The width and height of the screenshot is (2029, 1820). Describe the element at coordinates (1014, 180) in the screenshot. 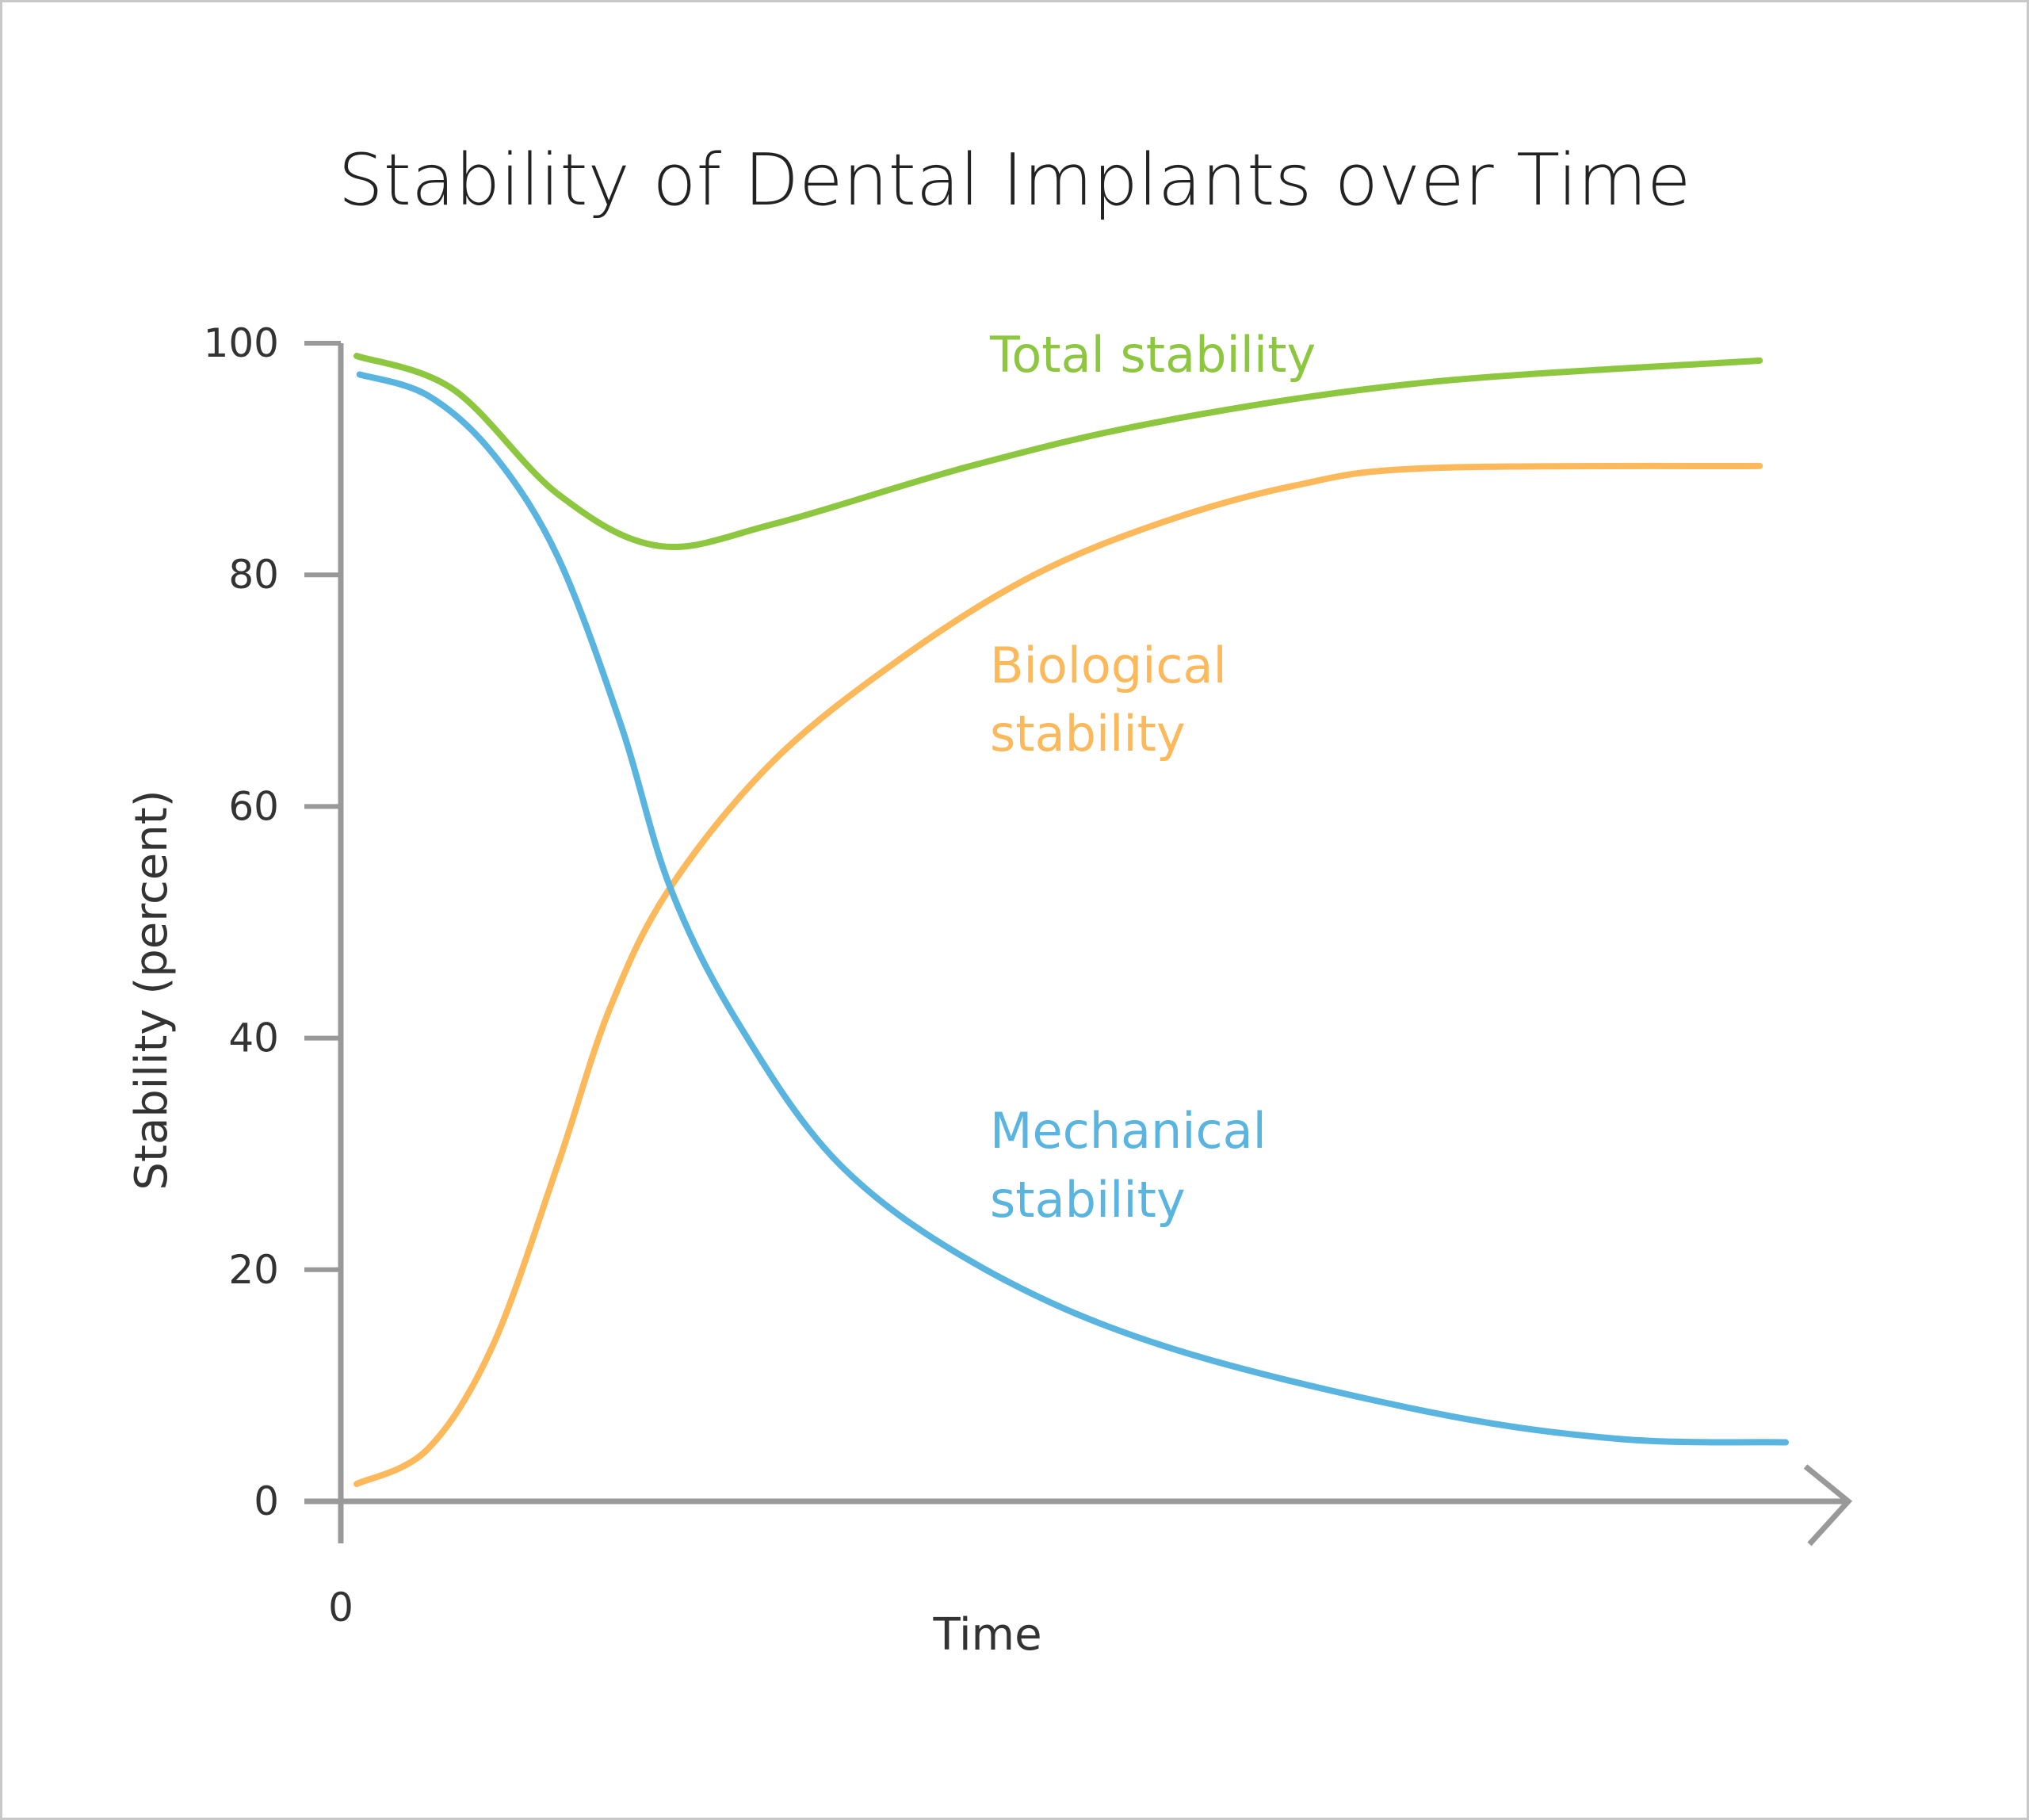

I see `chart-title: Stability of Dental Implants over Time` at that location.